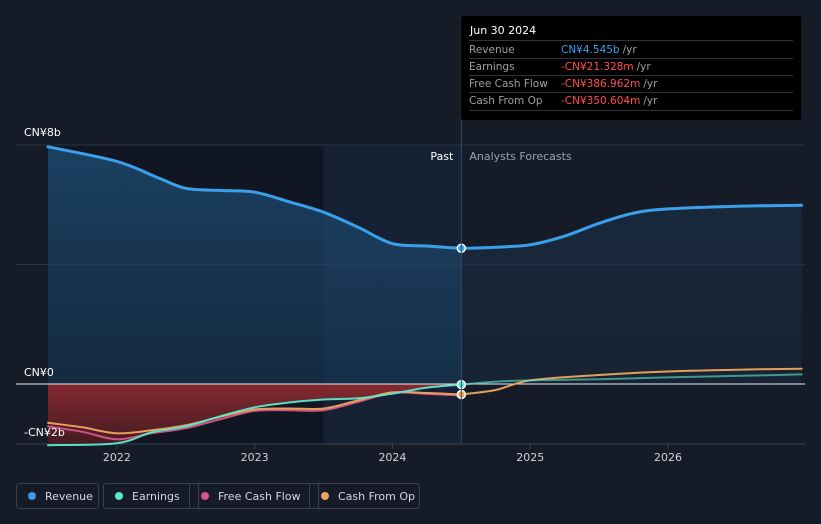 The image size is (821, 524). I want to click on x-tick-label: 2023, so click(255, 457).